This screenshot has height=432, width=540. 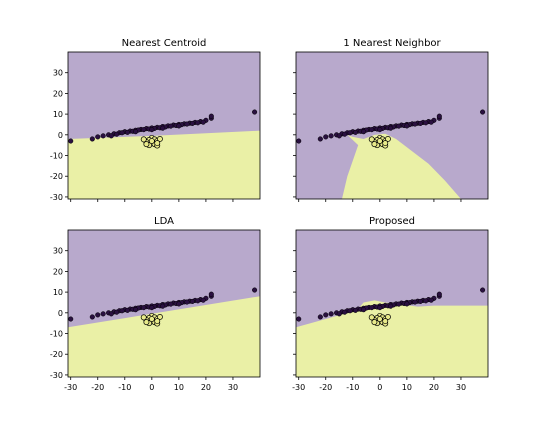 What do you see at coordinates (56, 375) in the screenshot?
I see `y-tick-label: -30` at bounding box center [56, 375].